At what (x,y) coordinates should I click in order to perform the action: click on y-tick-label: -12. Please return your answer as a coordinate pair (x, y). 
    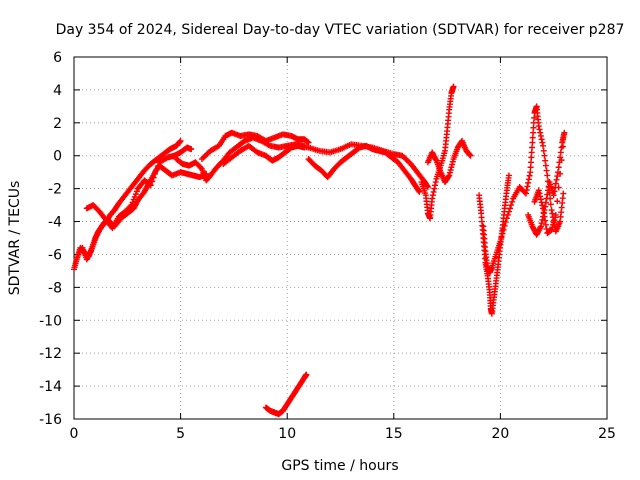
    Looking at the image, I should click on (50, 354).